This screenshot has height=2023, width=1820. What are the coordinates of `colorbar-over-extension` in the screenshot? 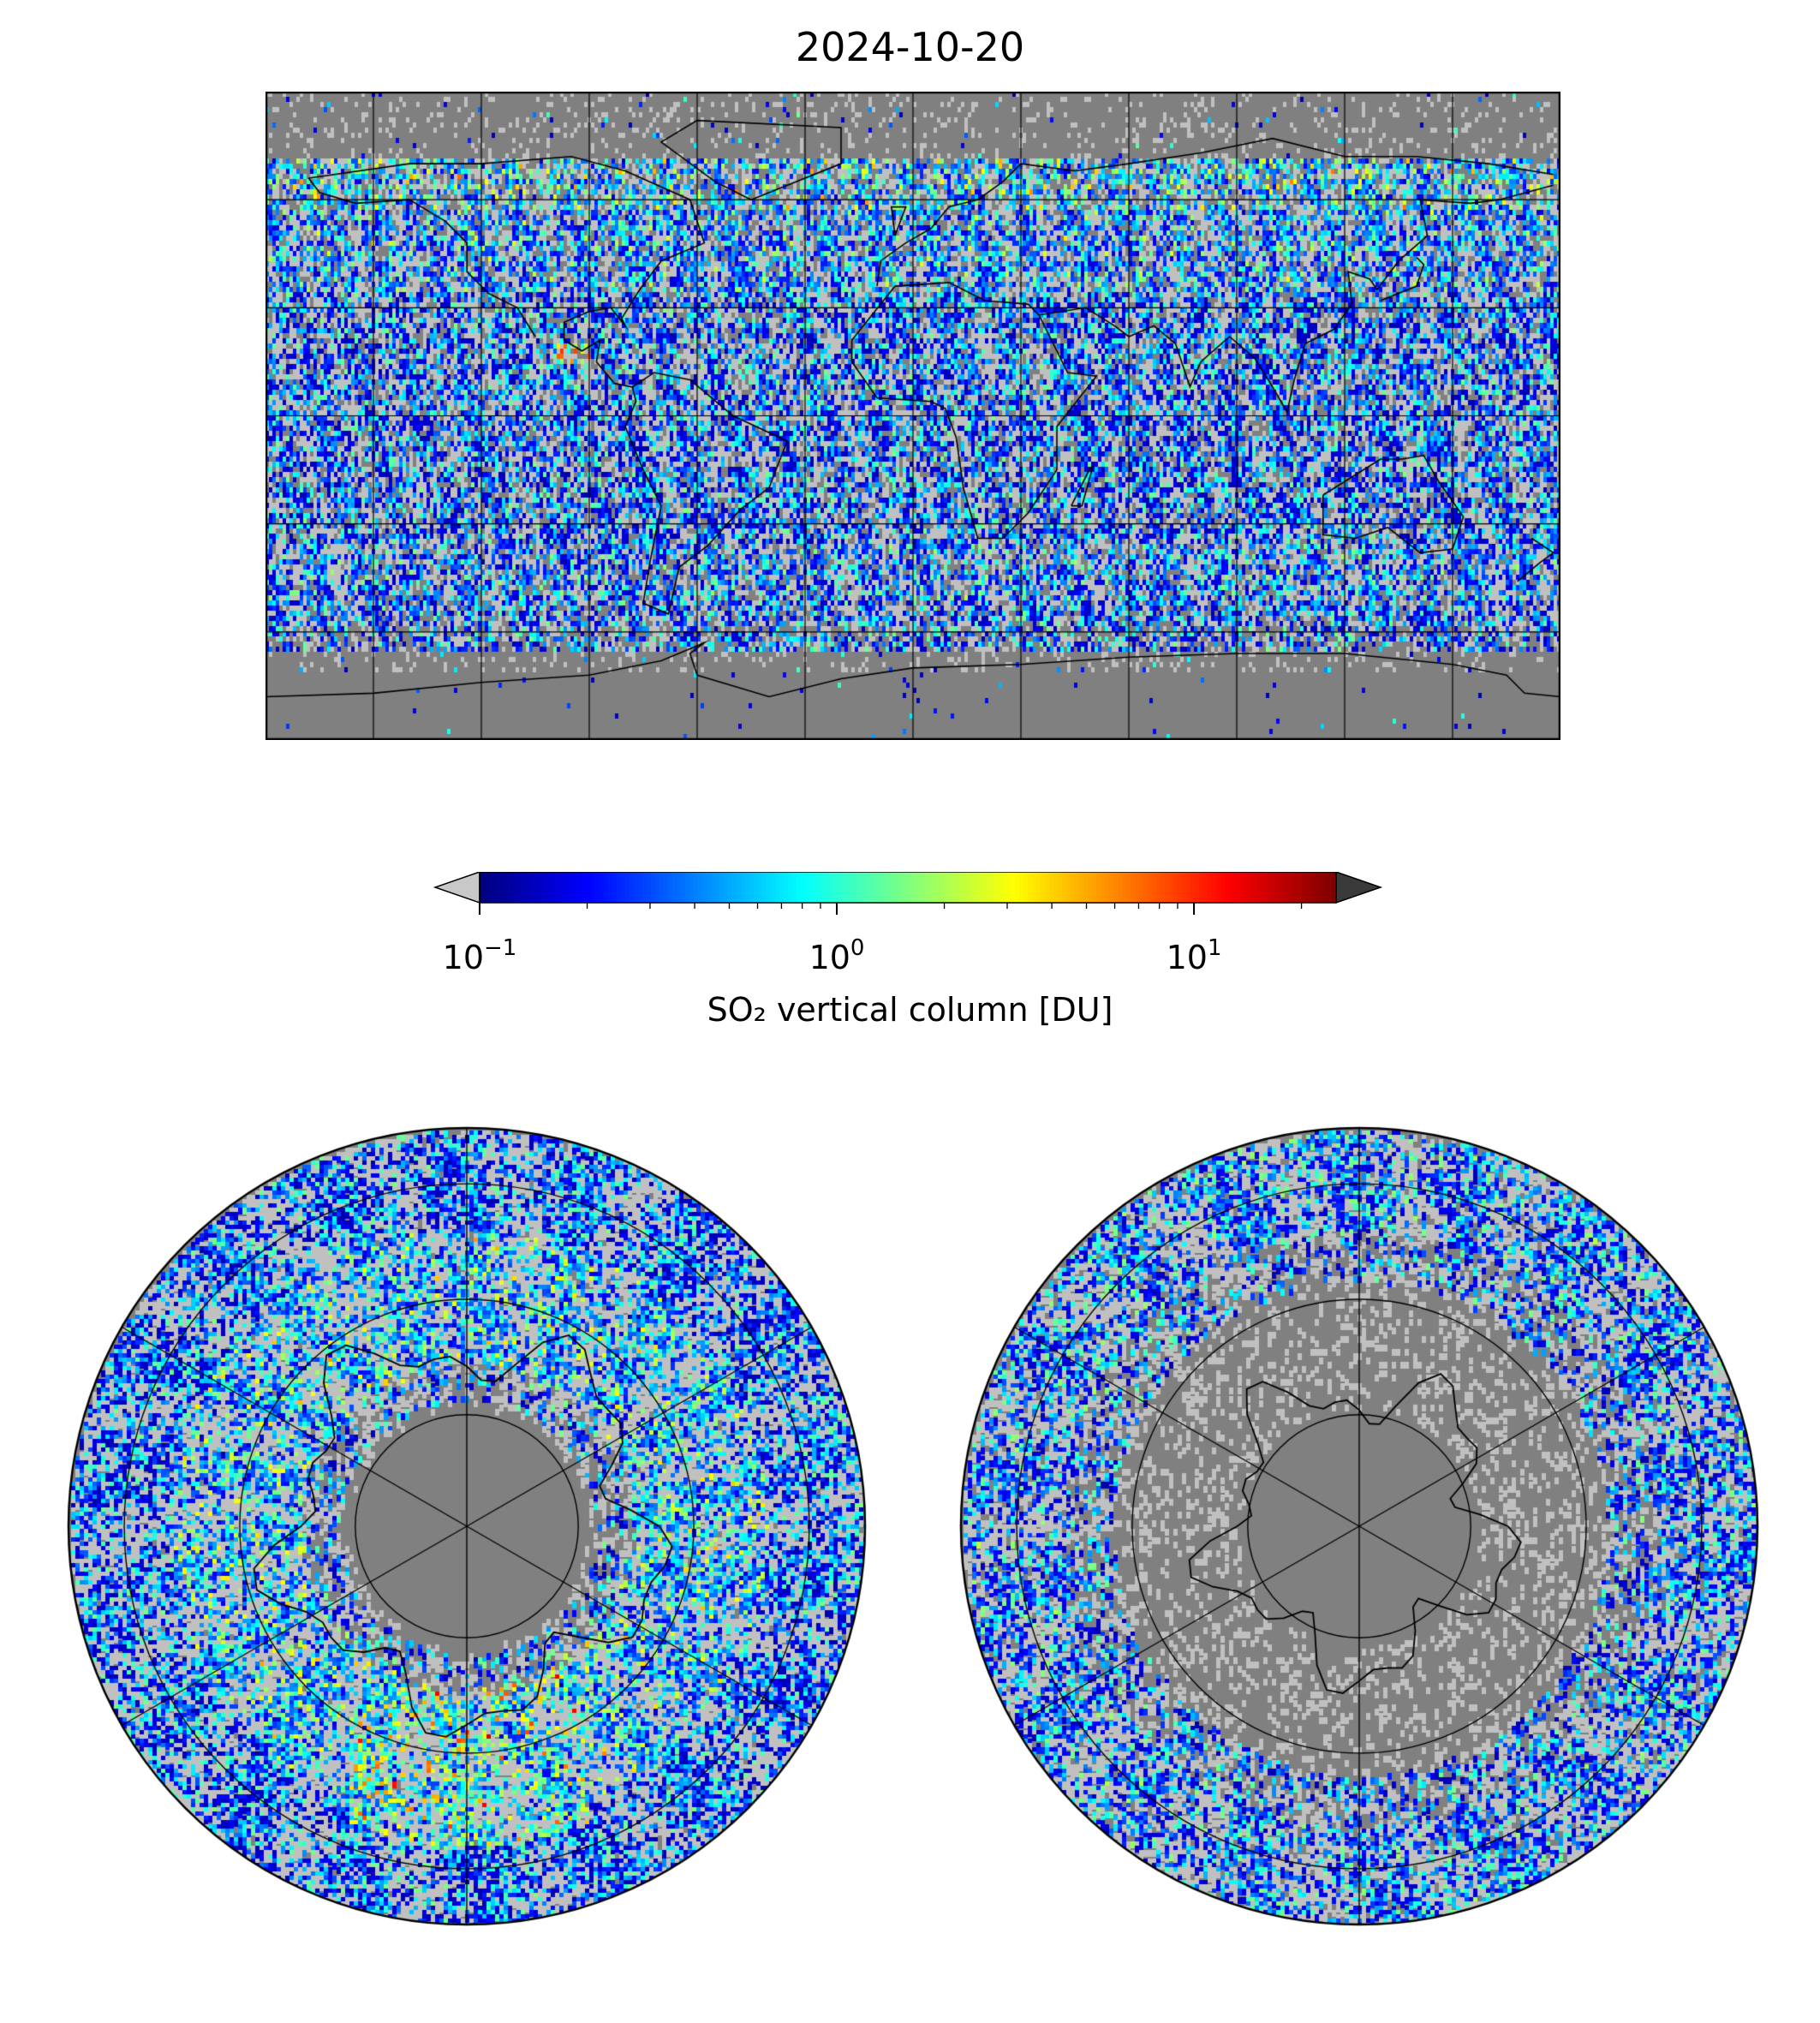 It's located at (1359, 887).